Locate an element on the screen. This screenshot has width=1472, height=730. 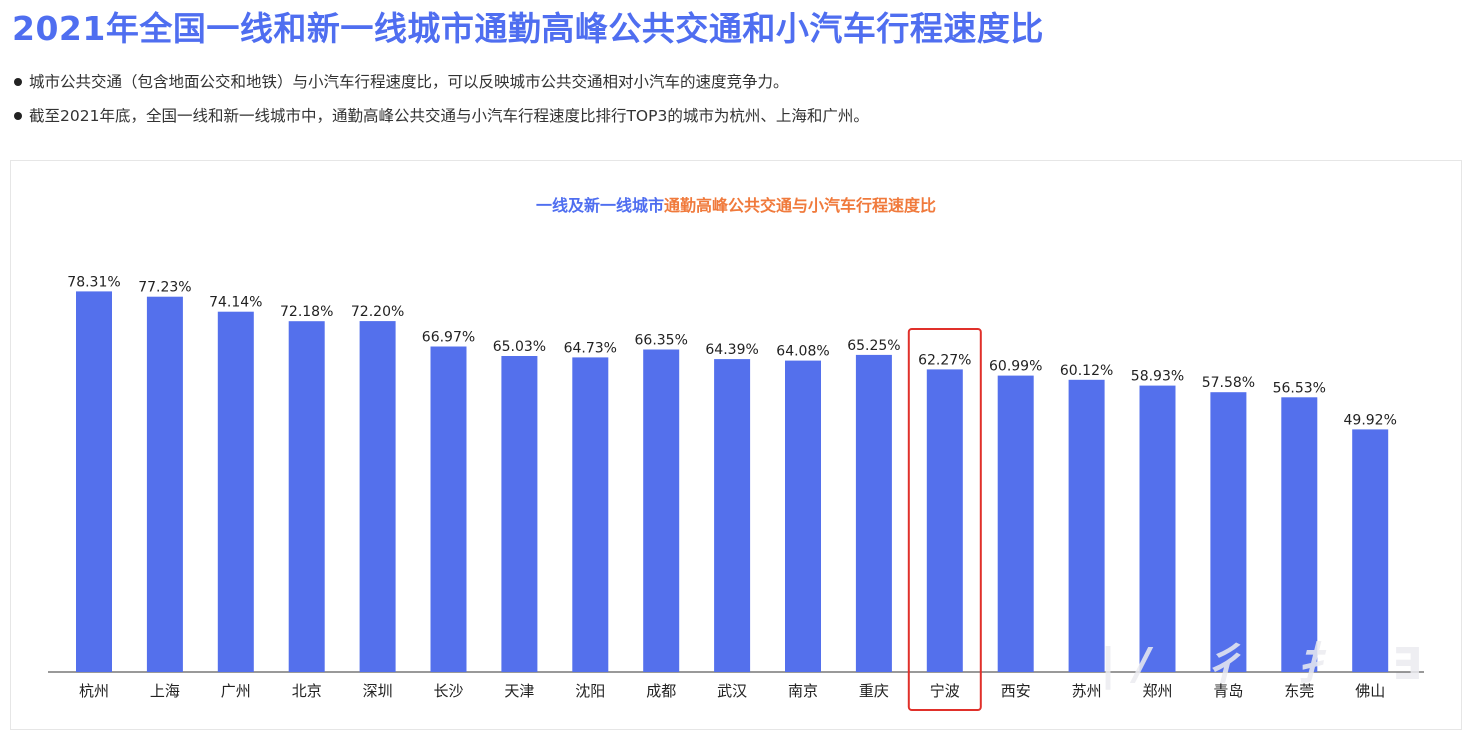
bar-南京 is located at coordinates (803, 516).